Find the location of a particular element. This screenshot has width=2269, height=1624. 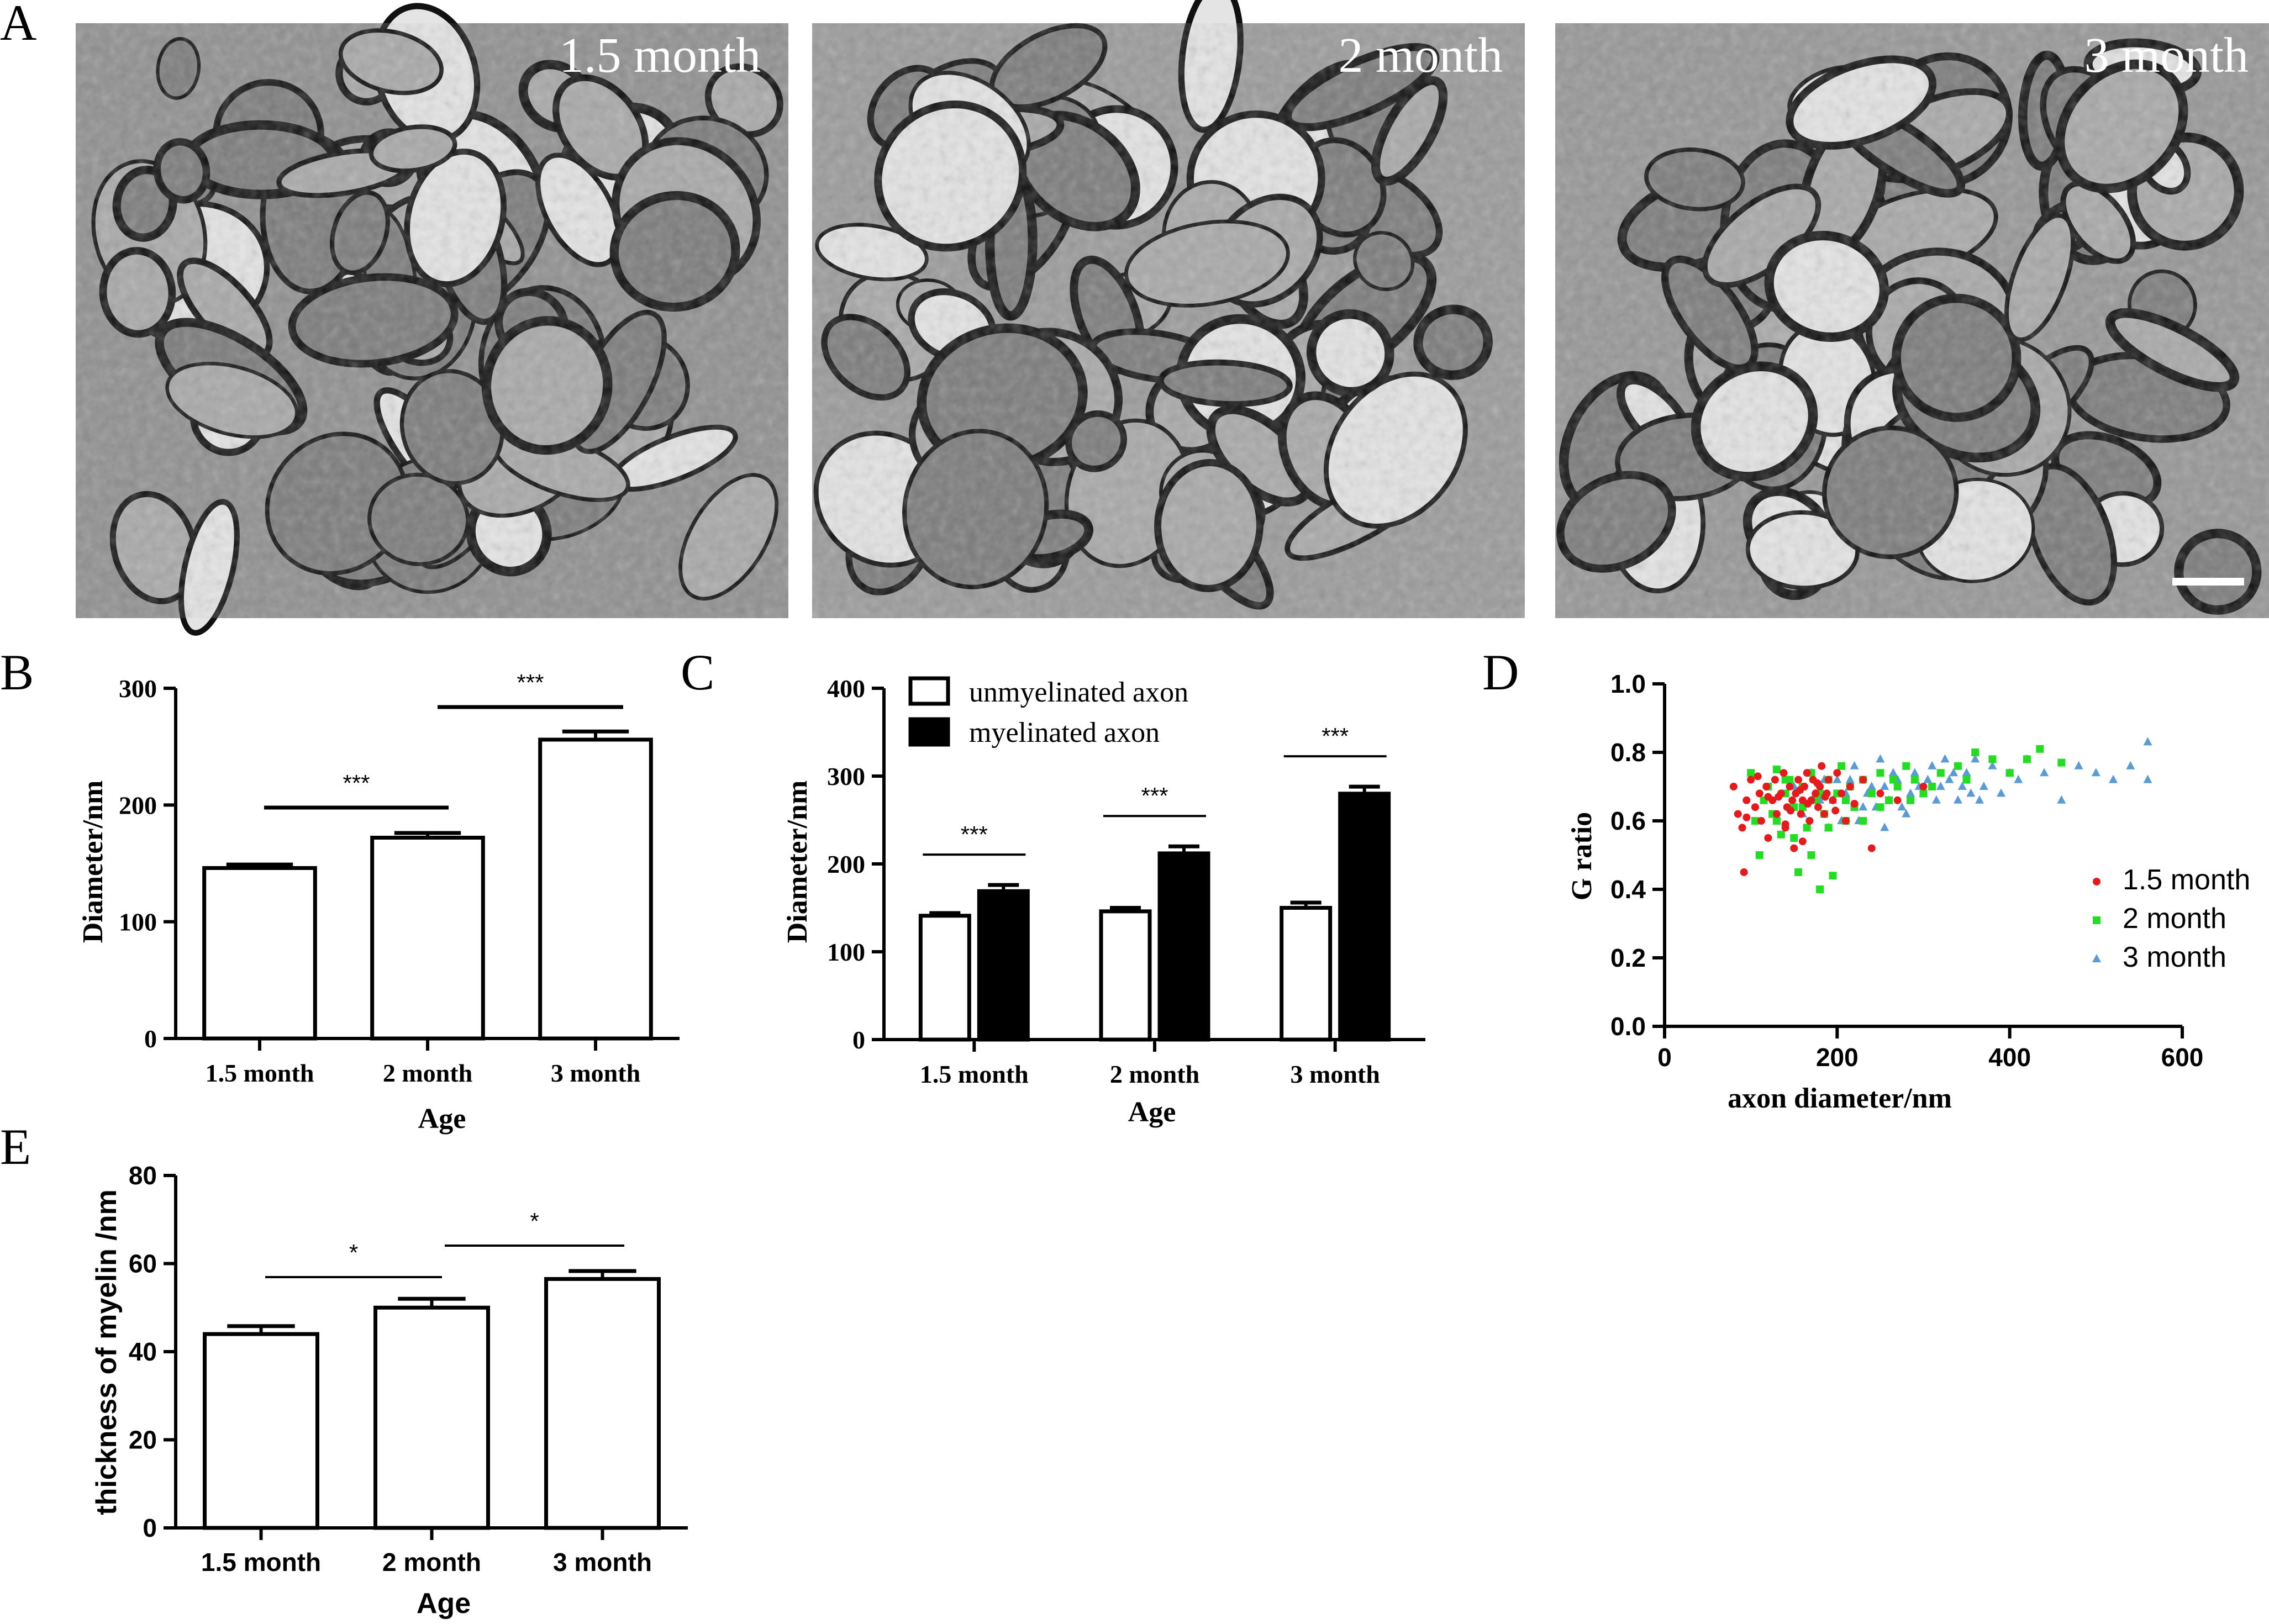

micrograph-1: 1.5 month is located at coordinates (432, 320).